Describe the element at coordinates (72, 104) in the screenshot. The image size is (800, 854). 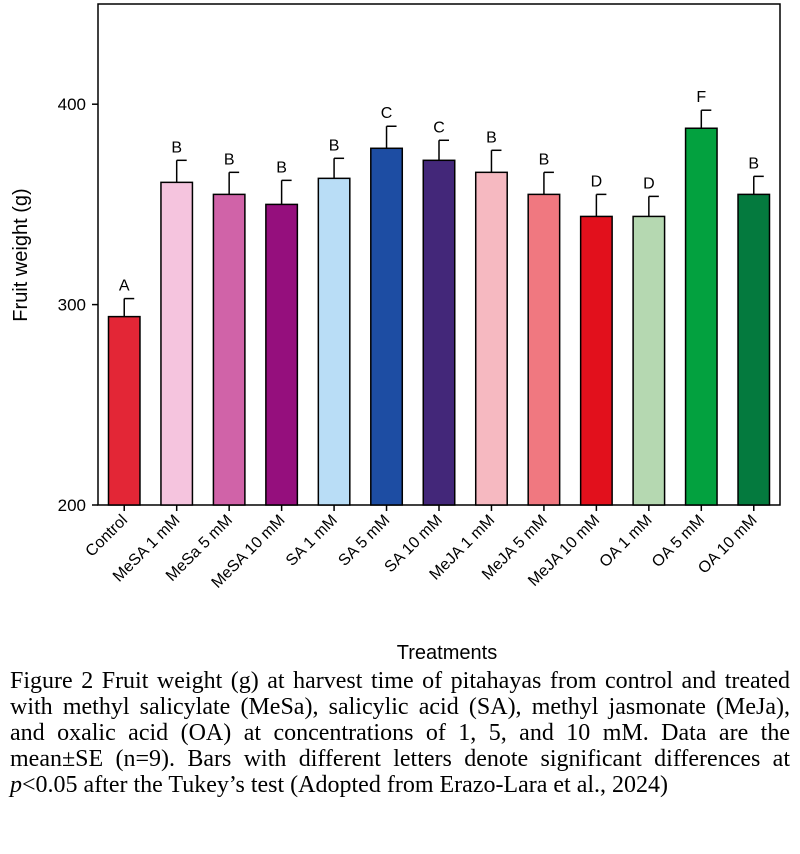
I see `y-tick-label: 400` at that location.